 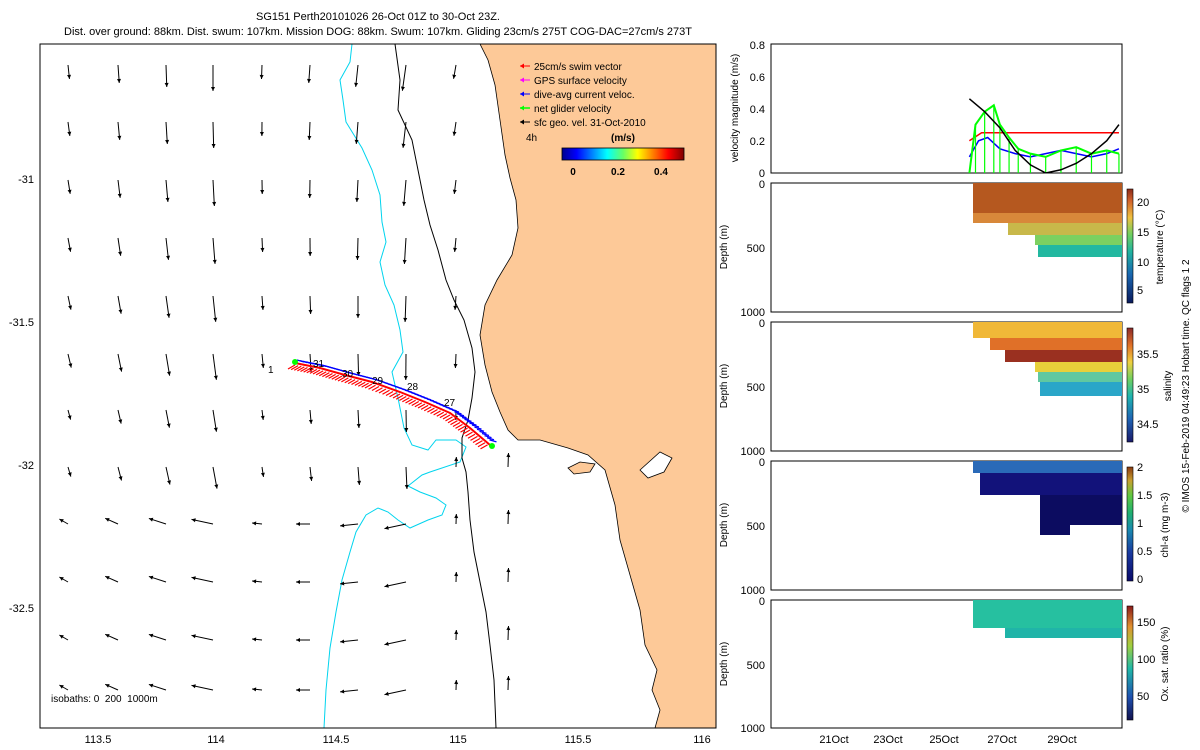 What do you see at coordinates (398, 740) in the screenshot?
I see `map-x-axis: 113.5 114 114.5 115 115.5 116` at bounding box center [398, 740].